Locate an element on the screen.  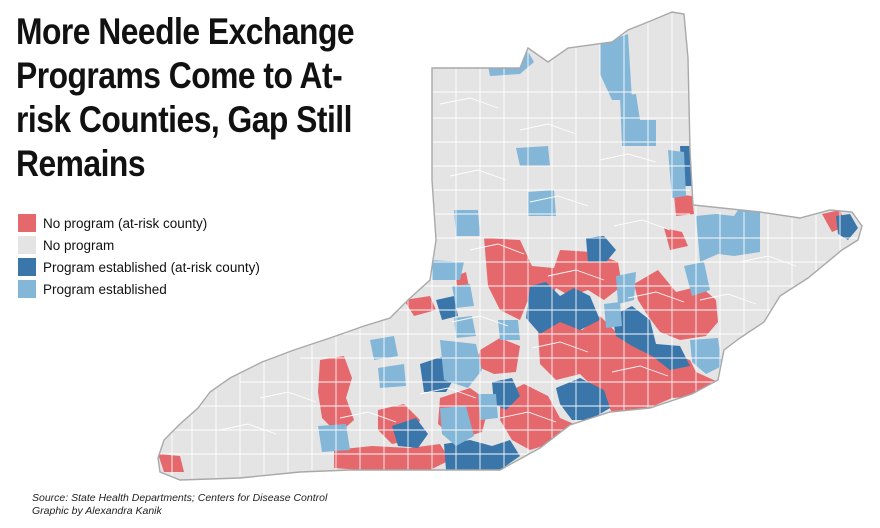
legend-item-program-established: Program established is located at coordinates (139, 289).